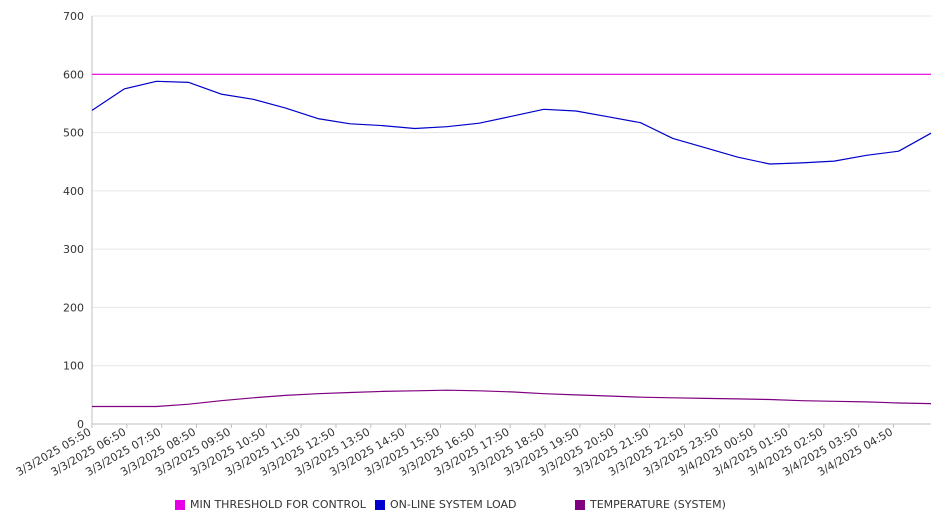 The width and height of the screenshot is (946, 526). I want to click on legend-item-temperature: TEMPERATURE (SYSTEM), so click(650, 504).